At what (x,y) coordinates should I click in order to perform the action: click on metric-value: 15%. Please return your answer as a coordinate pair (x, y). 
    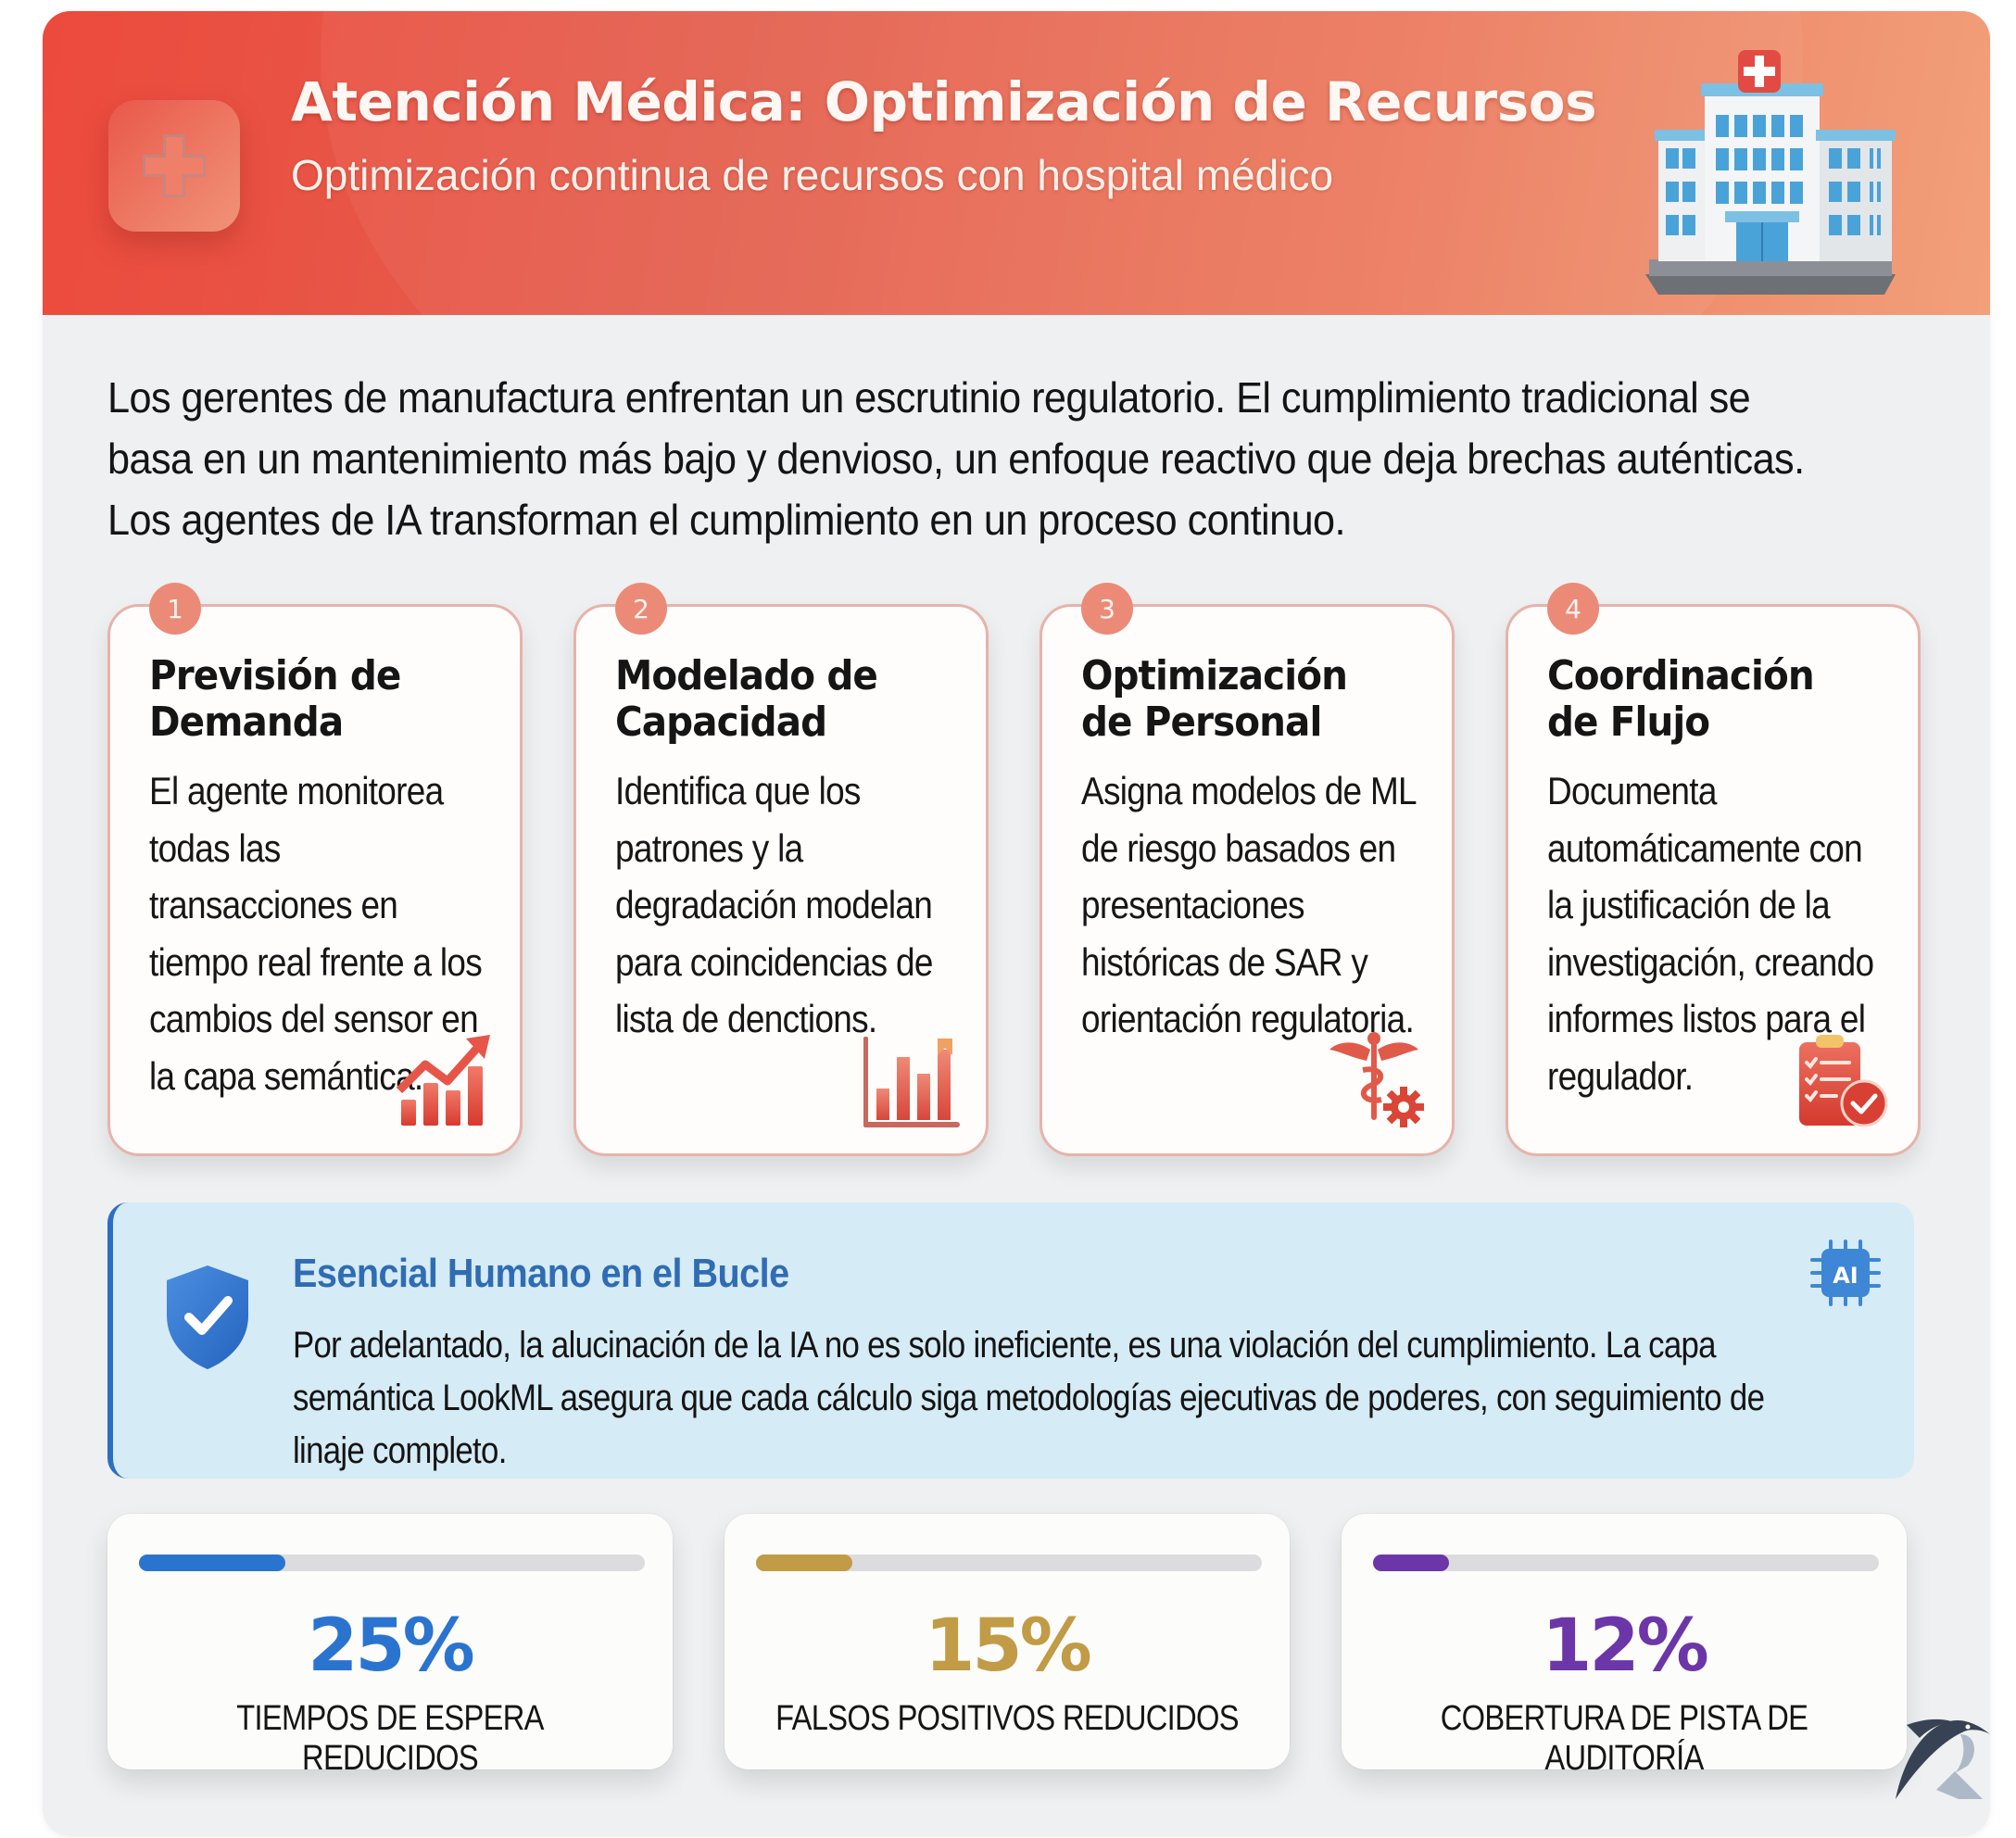
    Looking at the image, I should click on (1008, 1646).